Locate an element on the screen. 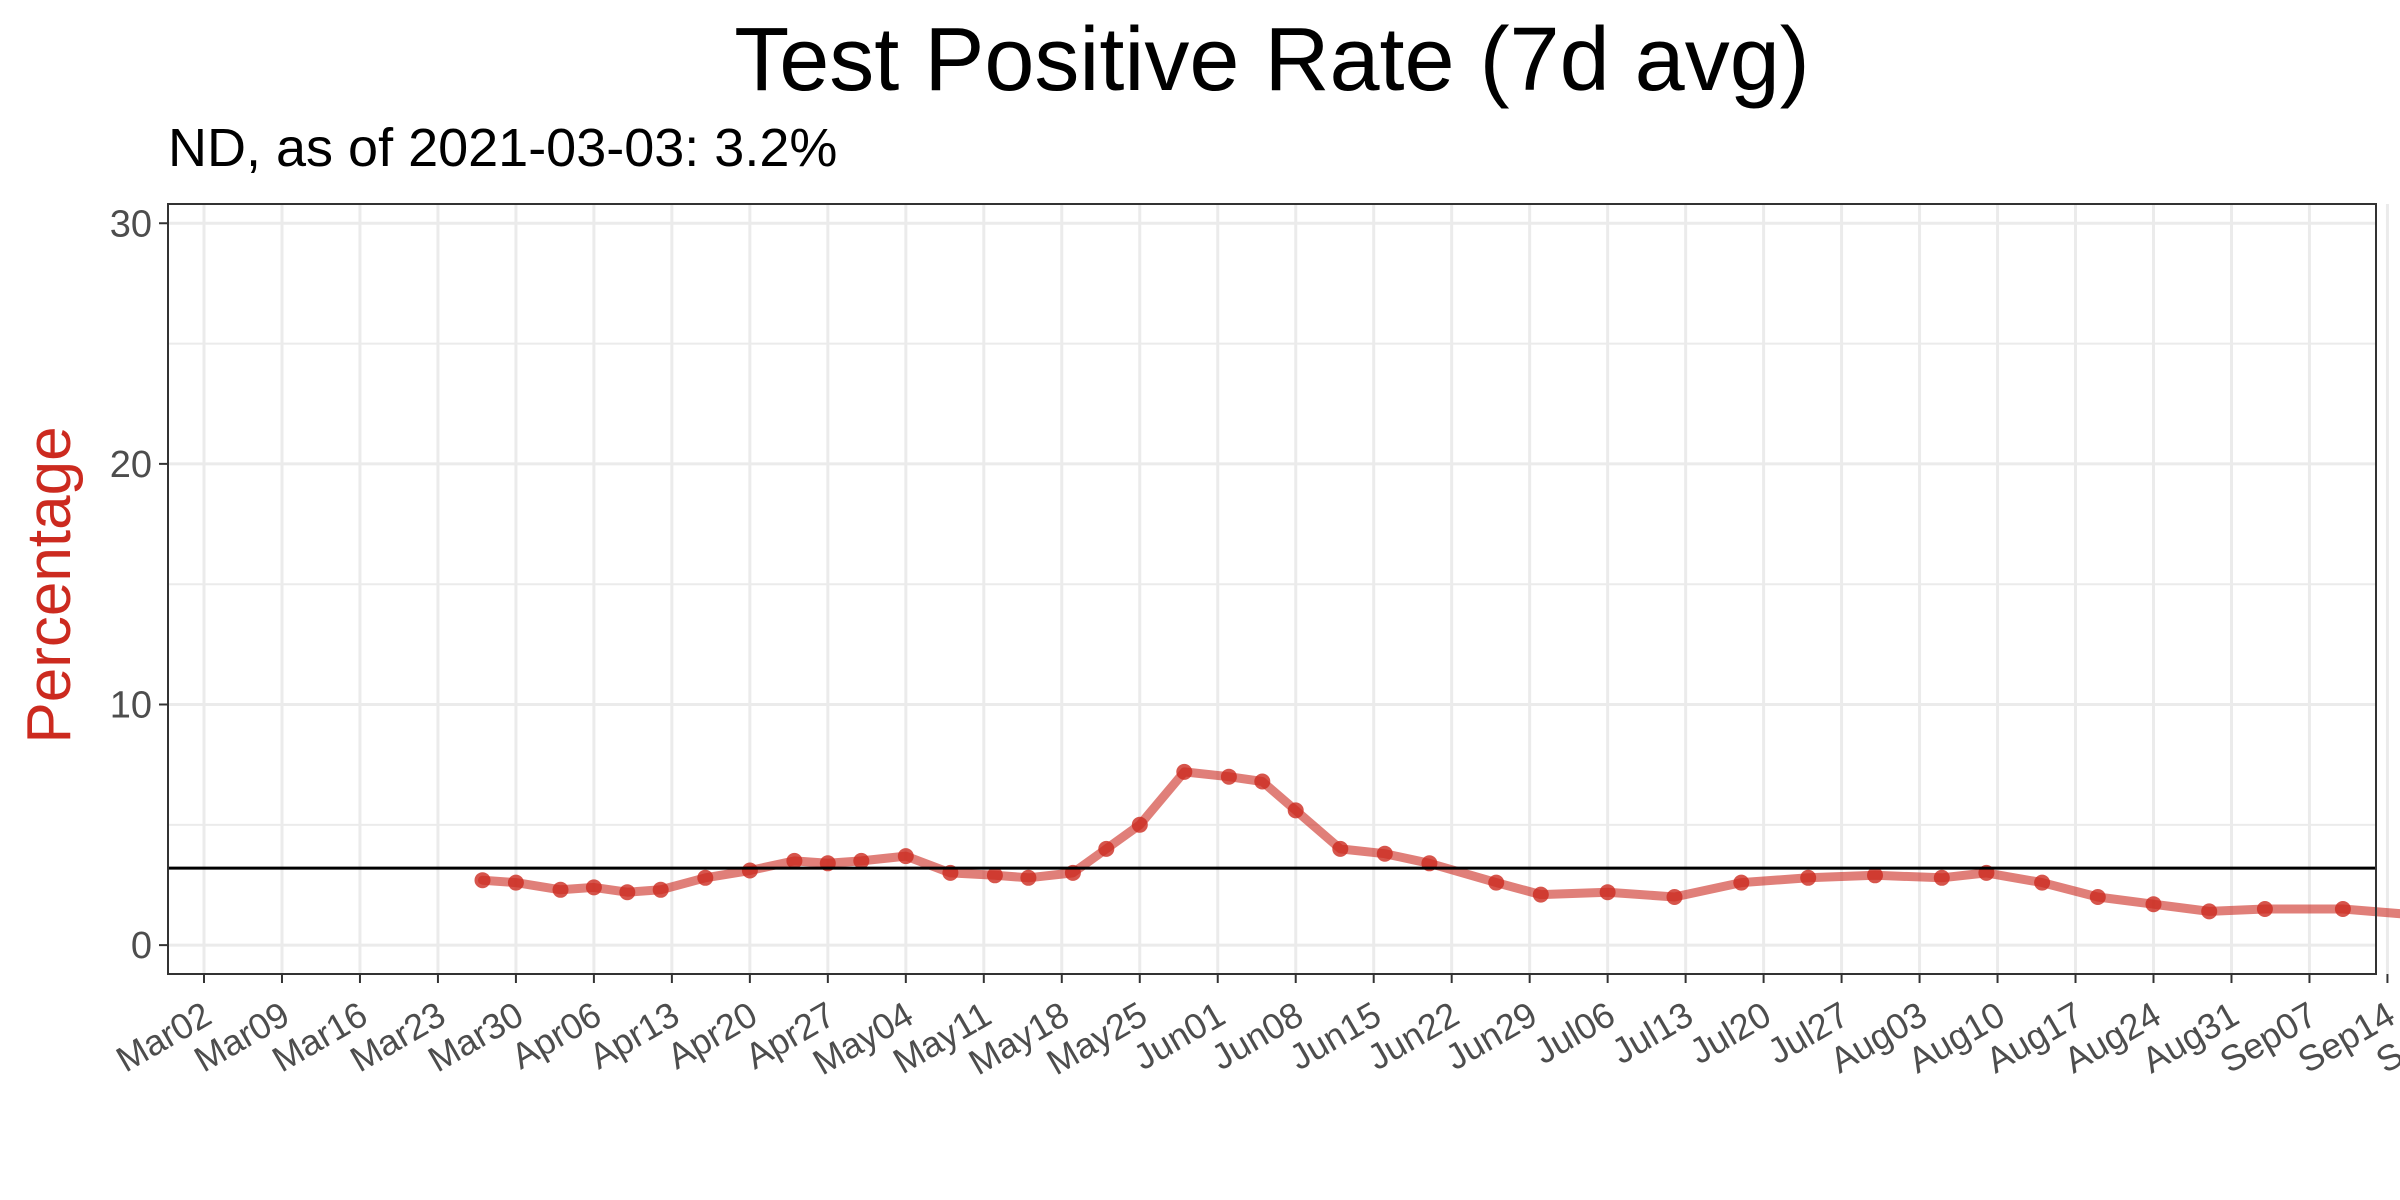 The width and height of the screenshot is (2400, 1200). x-tick-label: Jul20 is located at coordinates (1730, 1032).